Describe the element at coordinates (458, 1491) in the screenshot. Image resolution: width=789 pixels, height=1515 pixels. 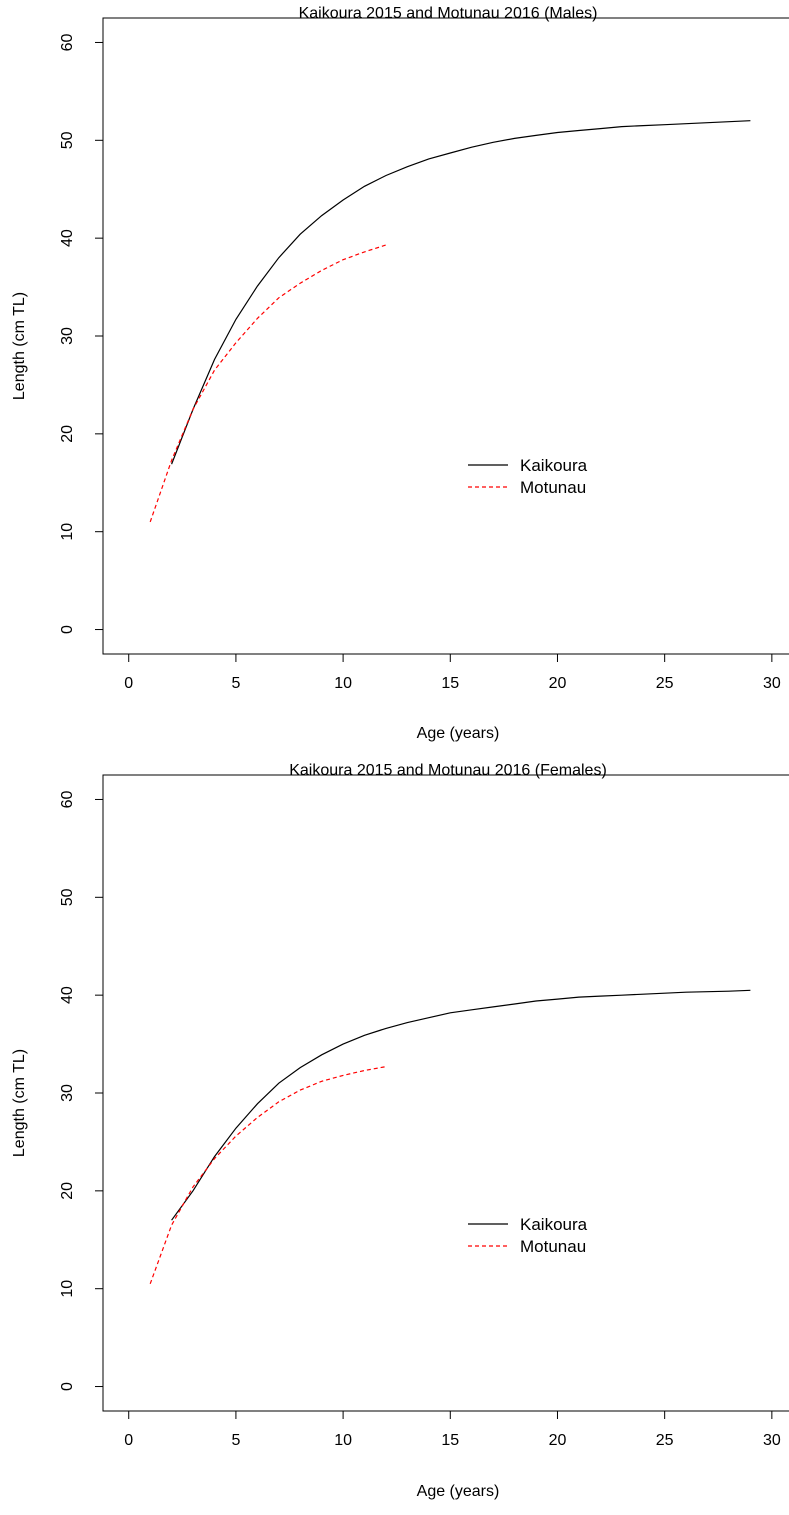
I see `chart2-x-axis-title: Age (years)` at that location.